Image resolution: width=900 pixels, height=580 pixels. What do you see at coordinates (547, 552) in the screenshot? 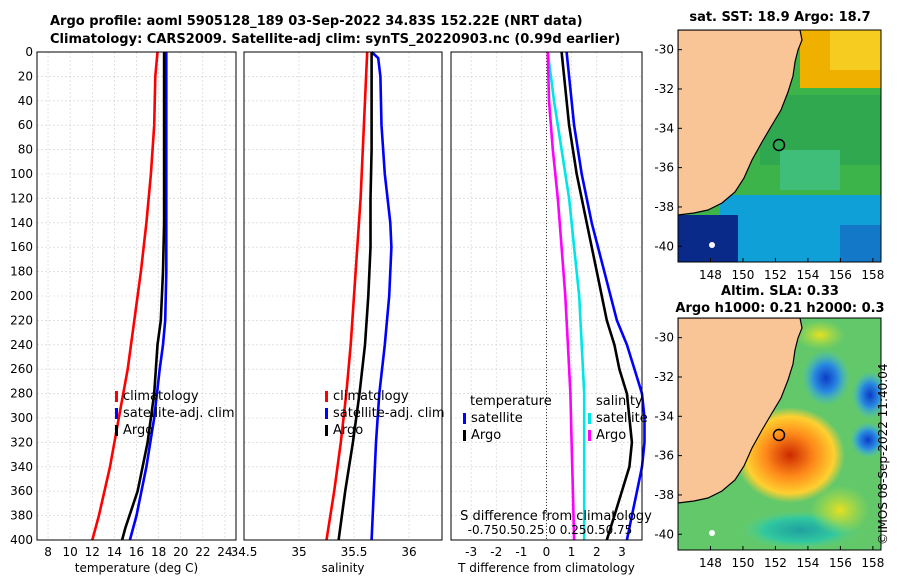
I see `diff-xtick-label: 0` at bounding box center [547, 552].